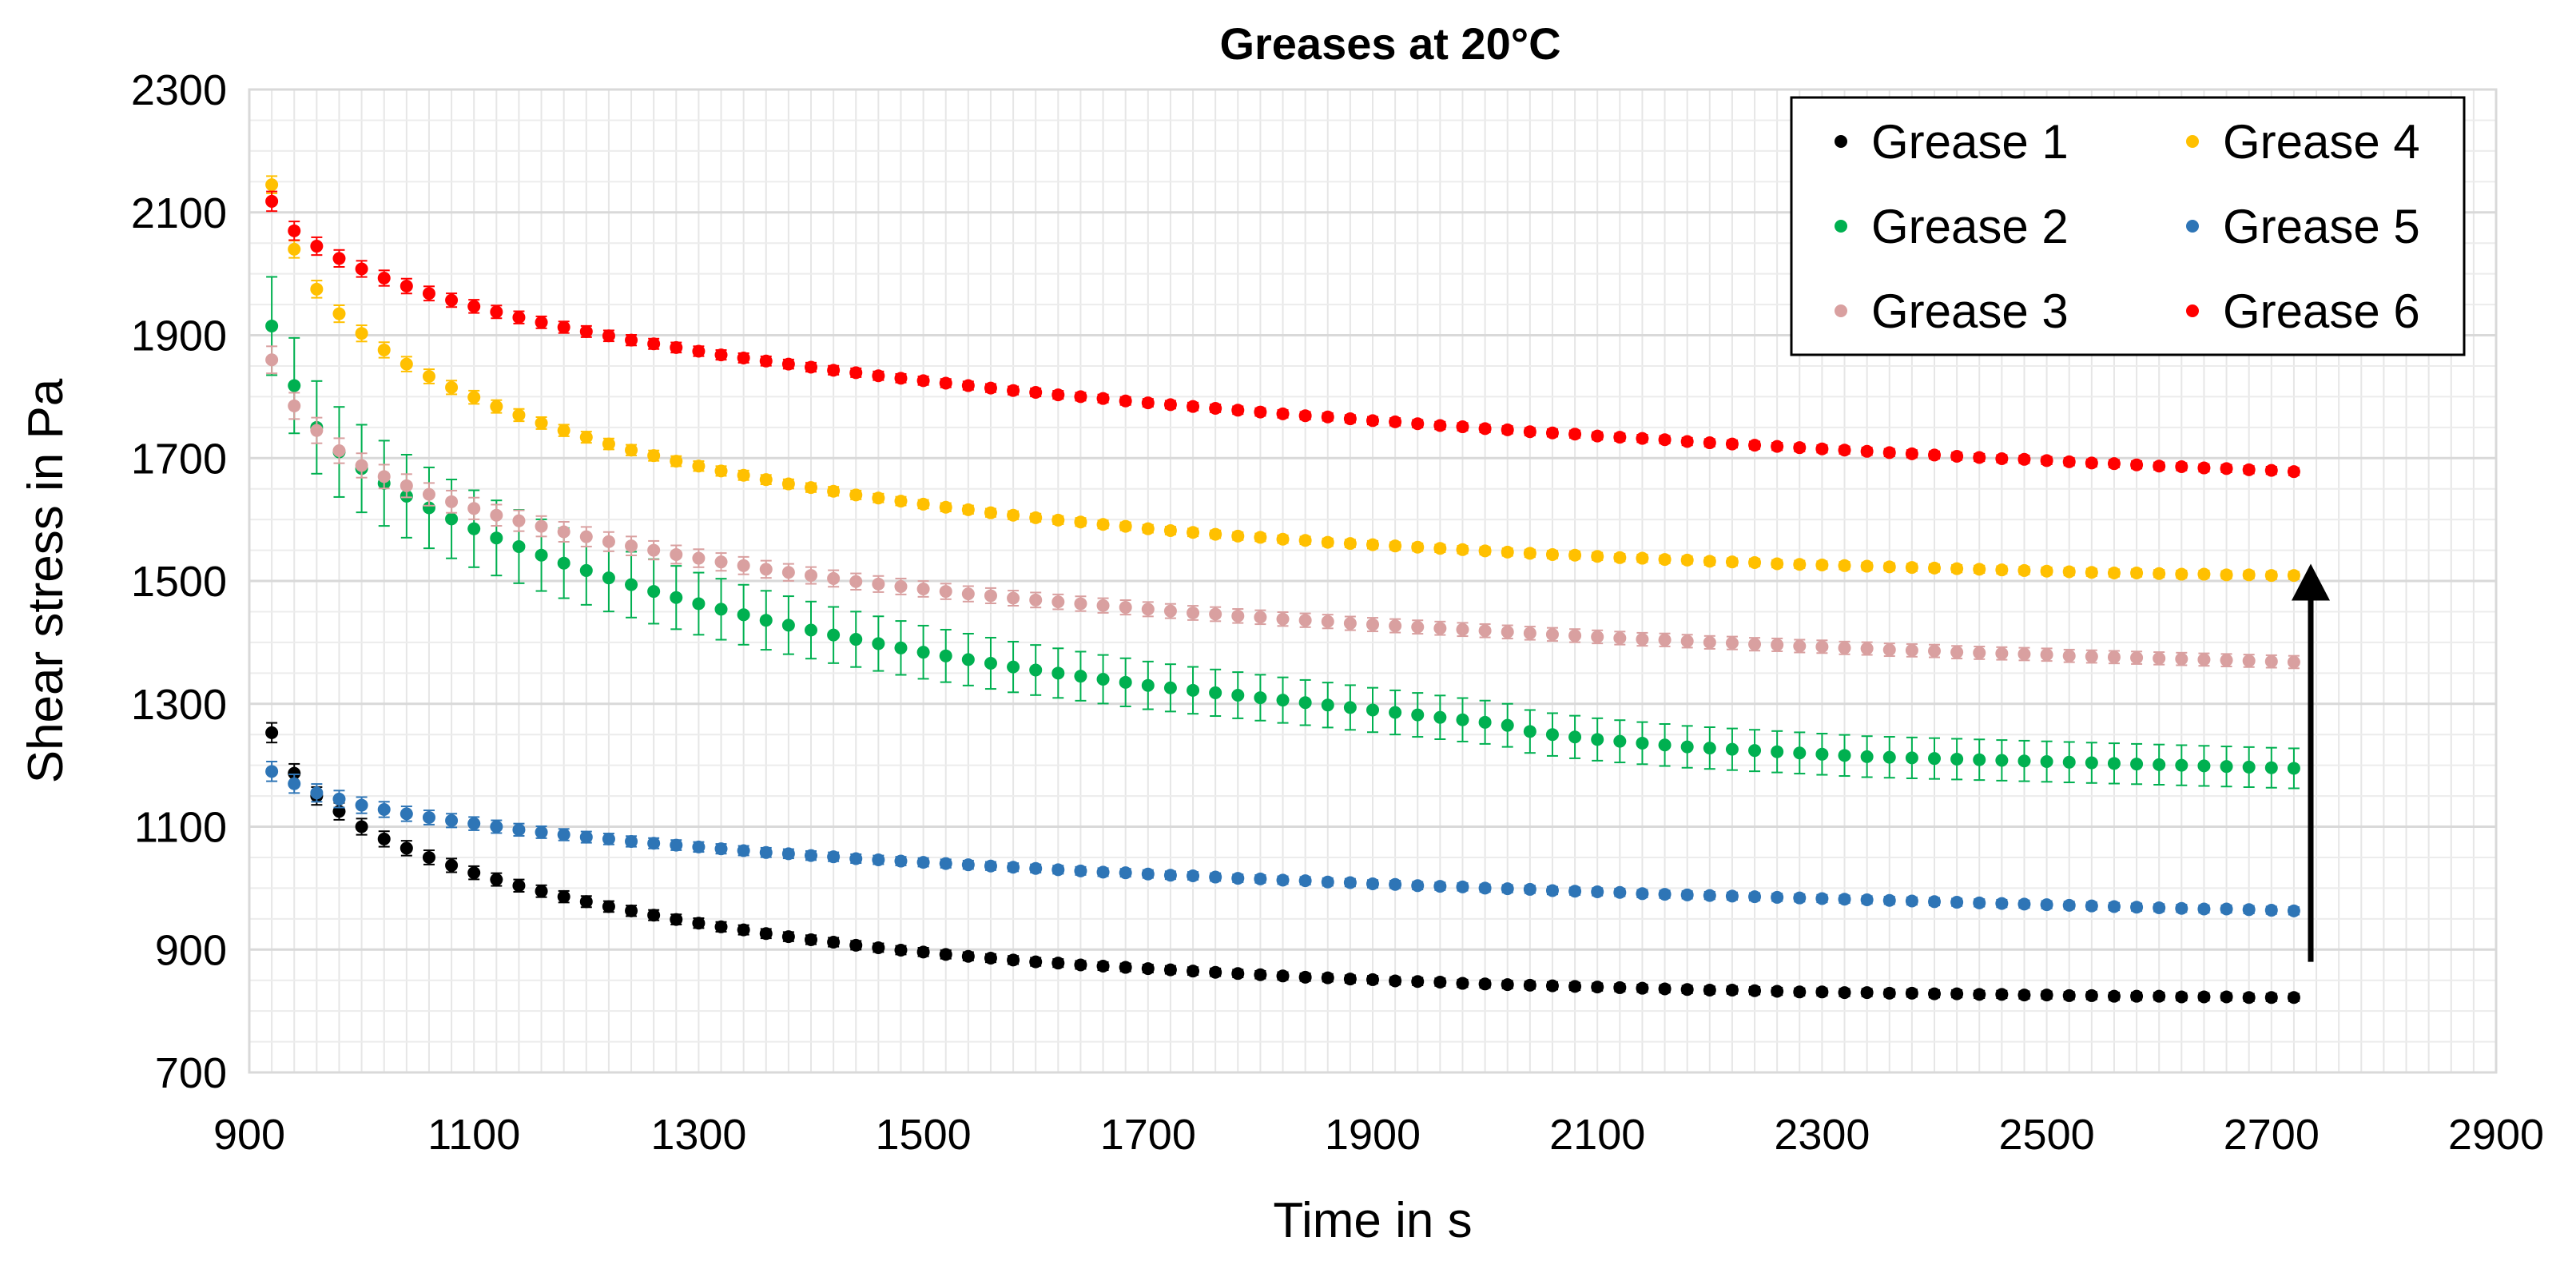 Image resolution: width=2576 pixels, height=1269 pixels. I want to click on y-tick-label: 2100, so click(179, 213).